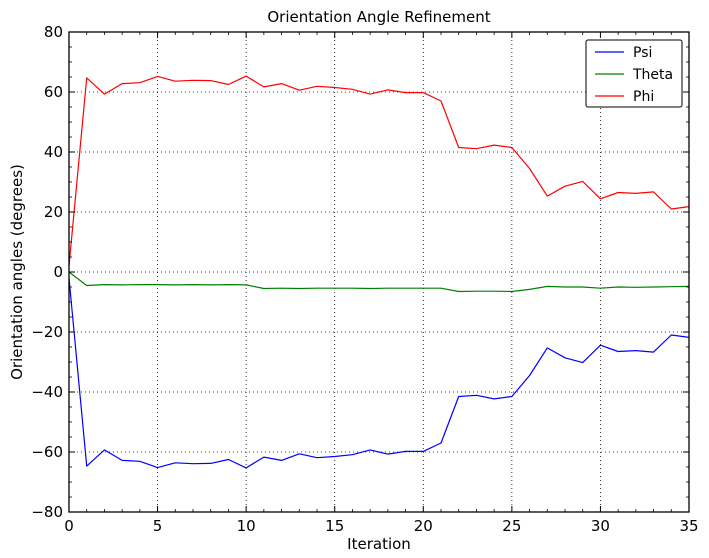  I want to click on y-tick-label: 20, so click(53, 212).